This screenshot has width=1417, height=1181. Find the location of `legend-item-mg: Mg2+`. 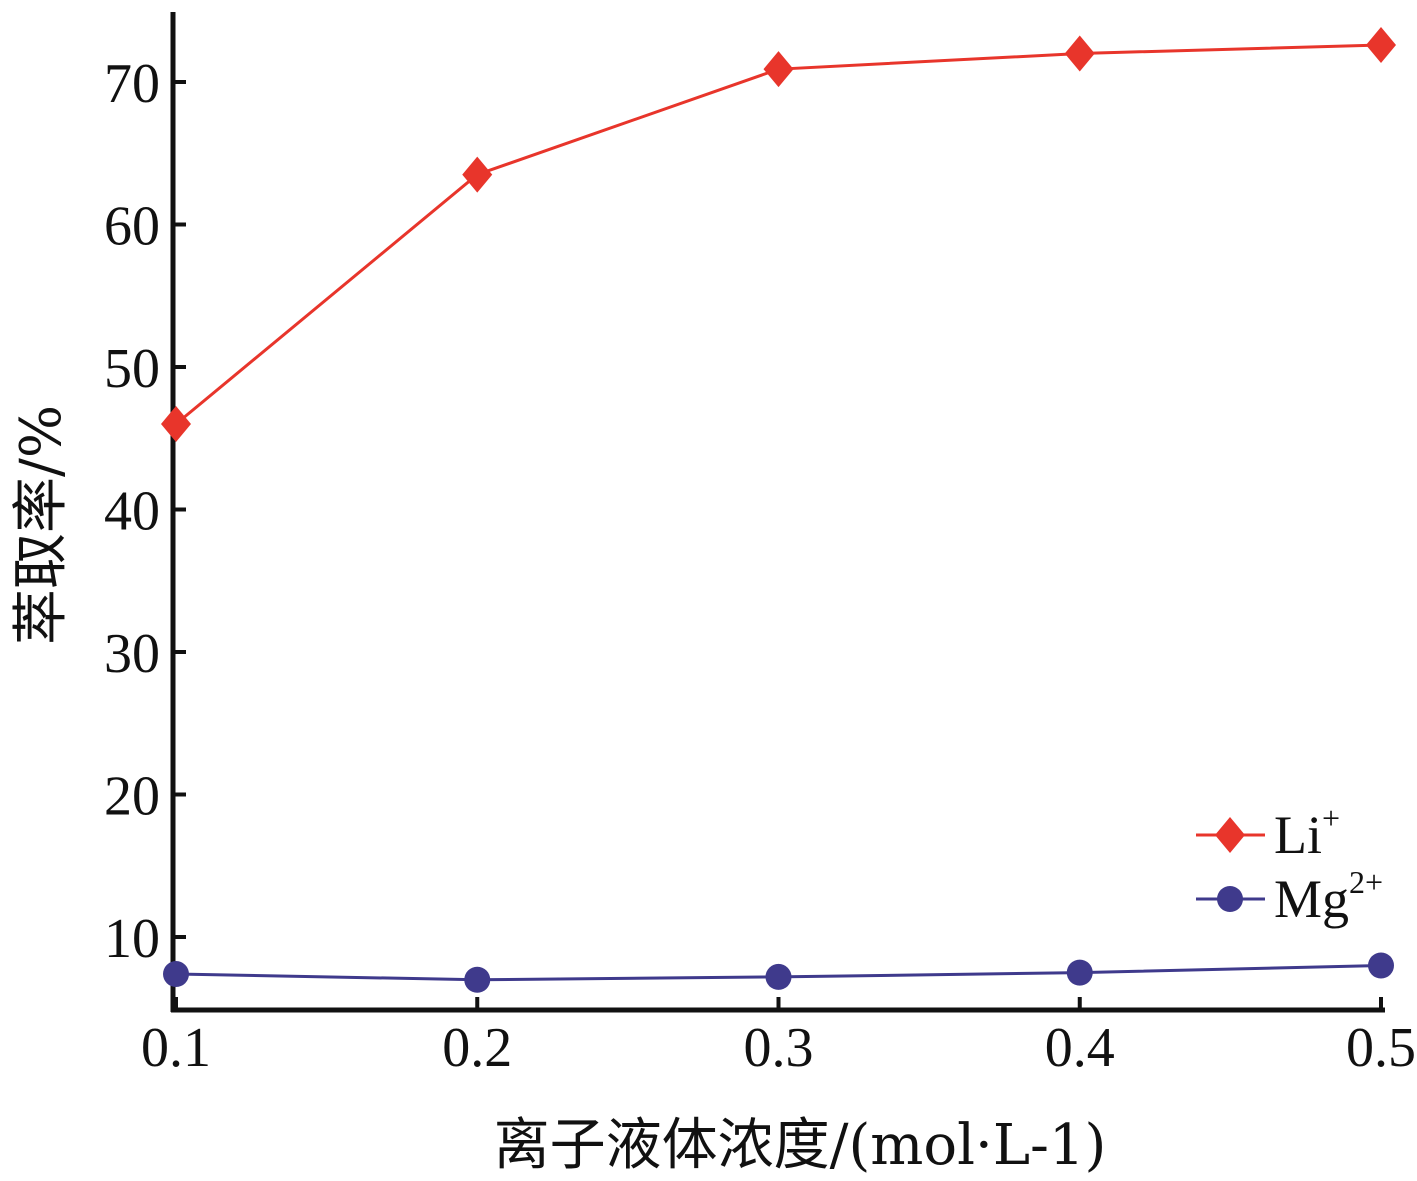

legend-item-mg: Mg2+ is located at coordinates (1289, 896).